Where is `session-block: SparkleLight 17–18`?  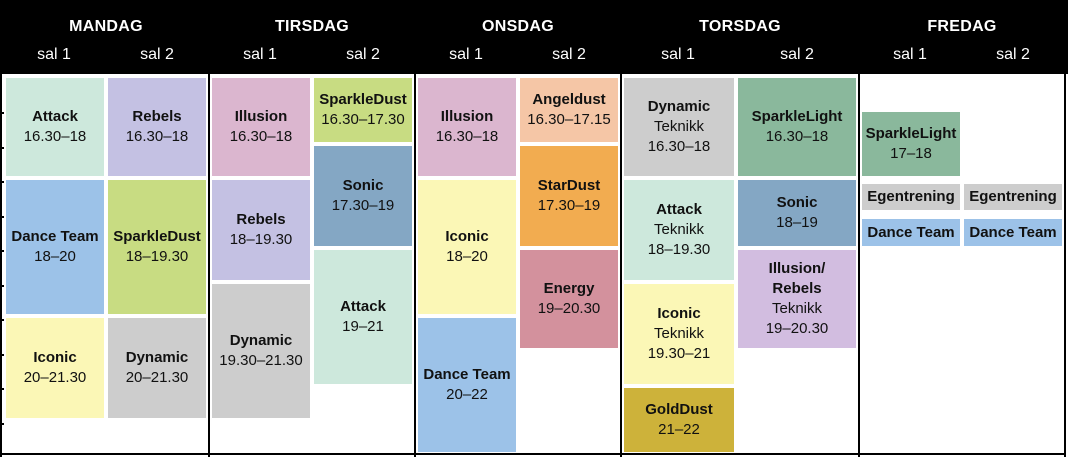
session-block: SparkleLight 17–18 is located at coordinates (911, 144).